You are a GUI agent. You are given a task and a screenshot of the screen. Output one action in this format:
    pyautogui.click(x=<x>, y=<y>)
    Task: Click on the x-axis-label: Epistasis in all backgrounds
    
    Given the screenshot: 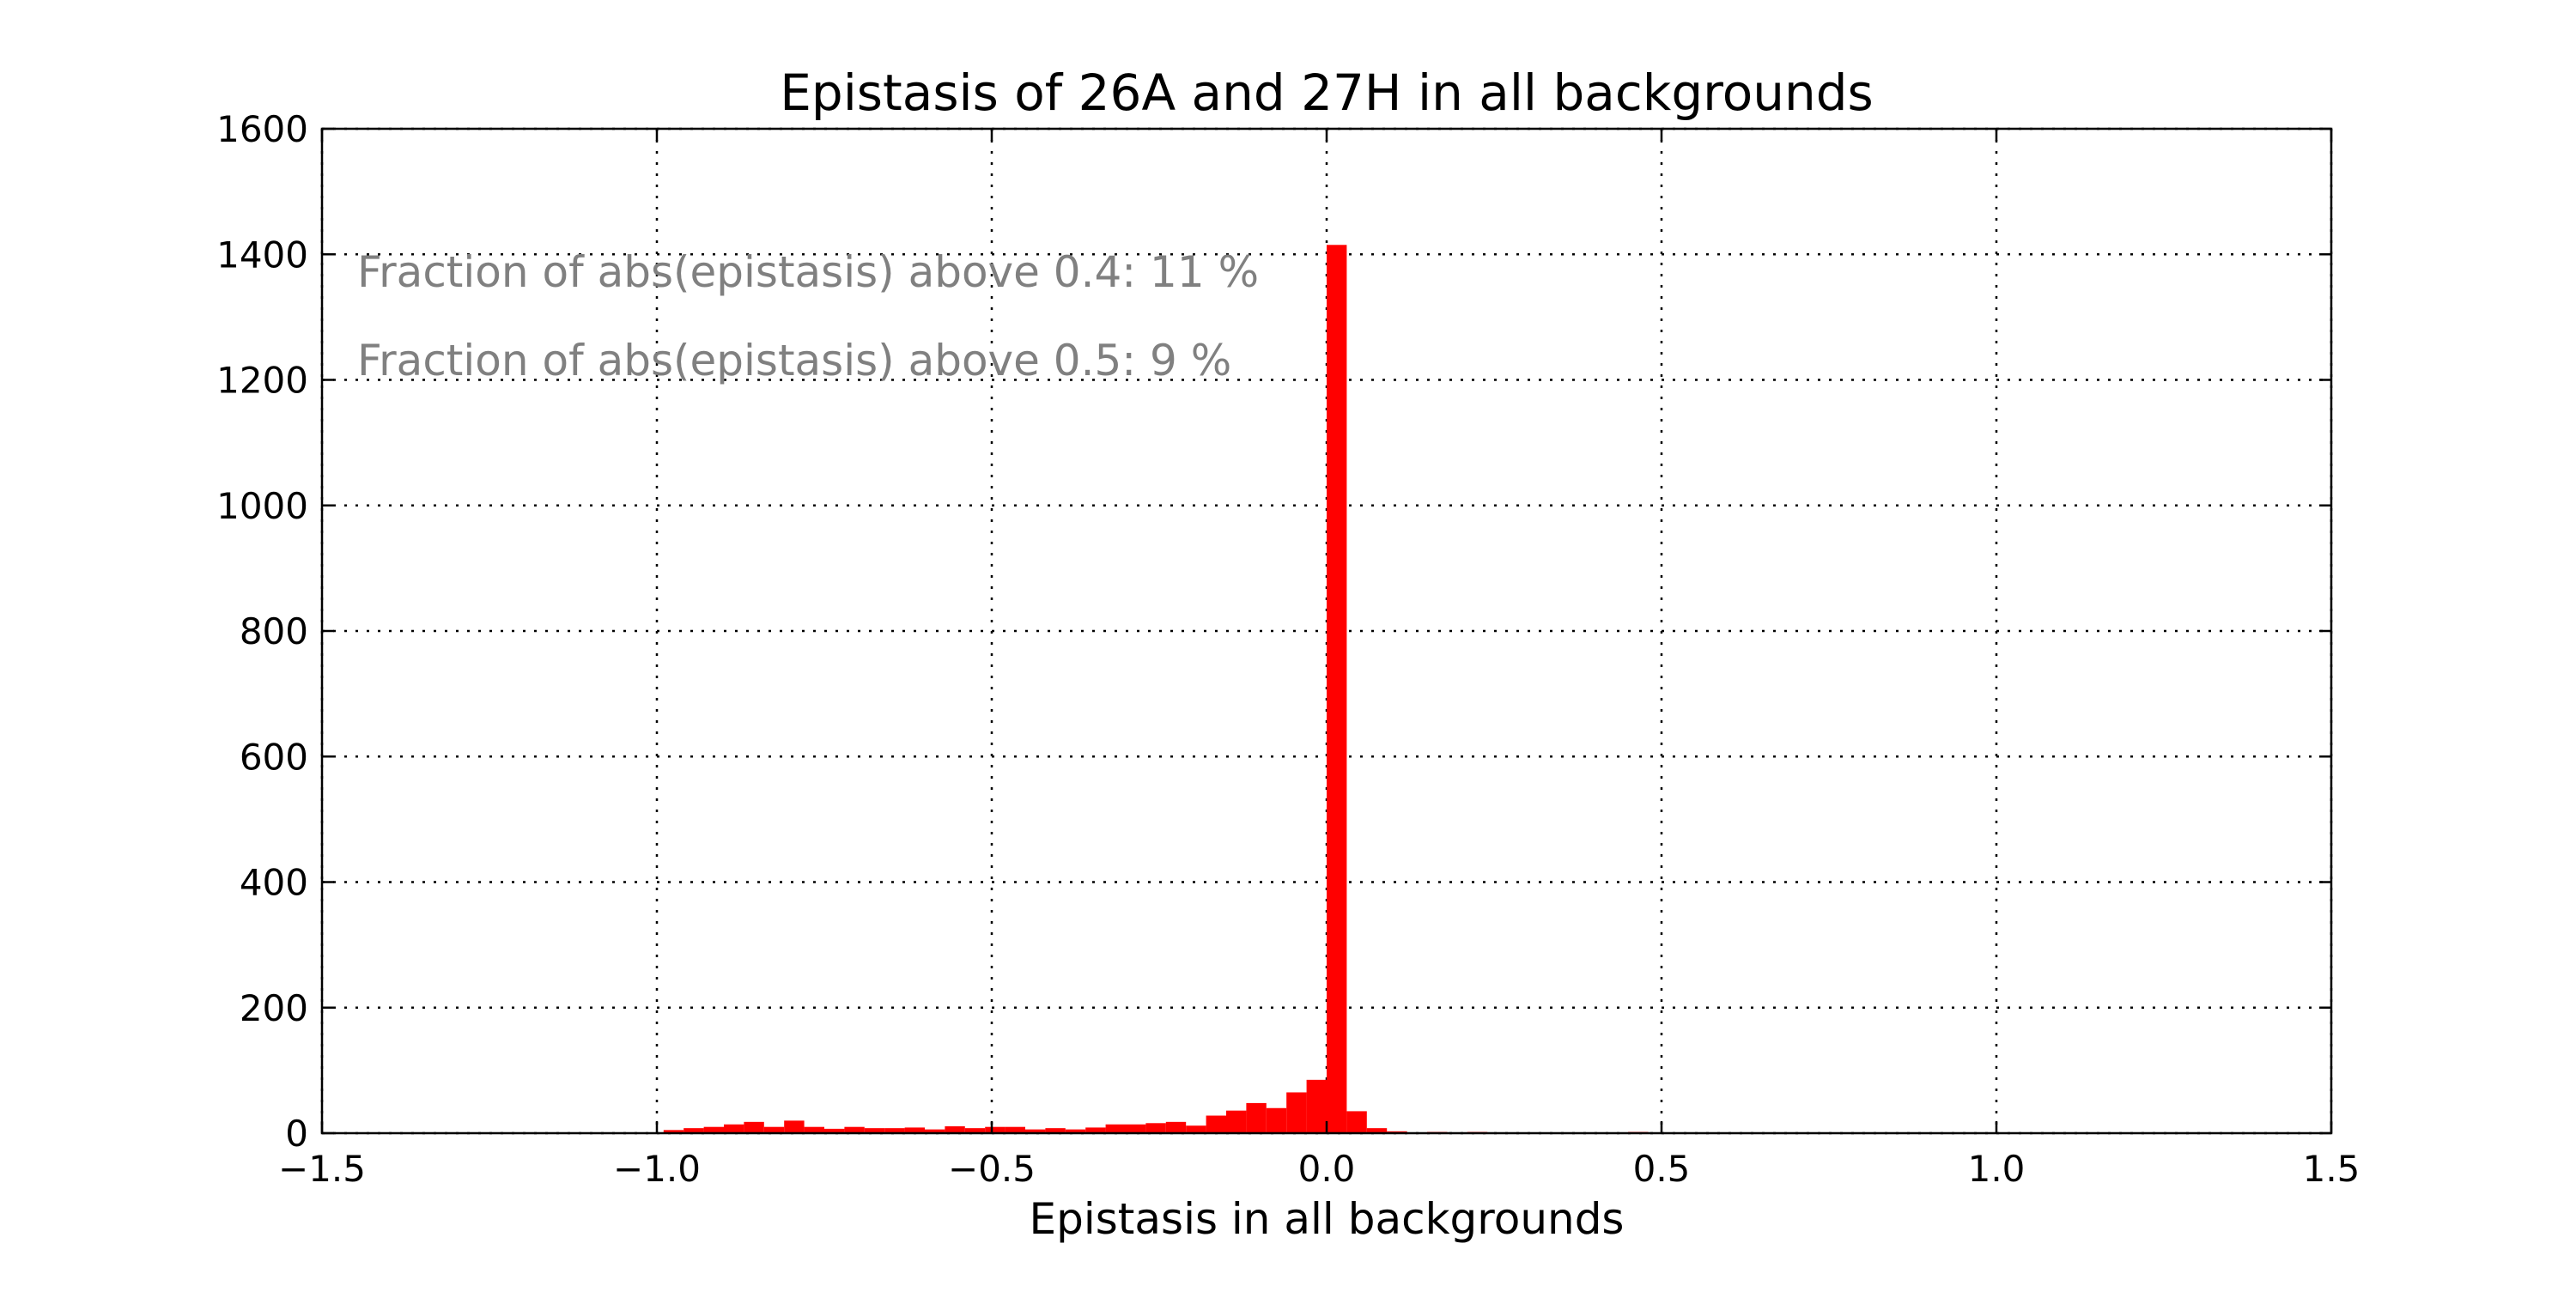 What is the action you would take?
    pyautogui.click(x=1327, y=1219)
    